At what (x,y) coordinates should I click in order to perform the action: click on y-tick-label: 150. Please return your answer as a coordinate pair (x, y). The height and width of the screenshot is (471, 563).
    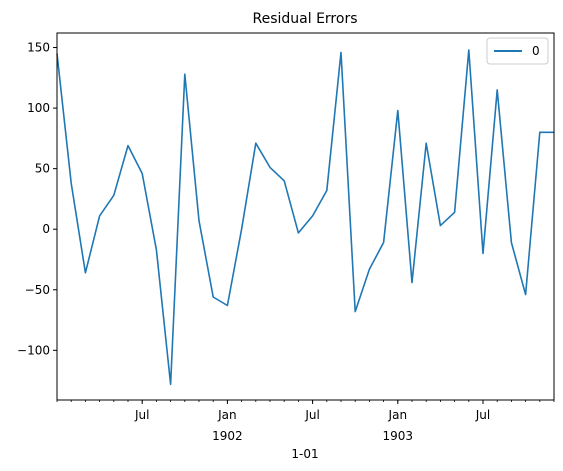
    Looking at the image, I should click on (38, 48).